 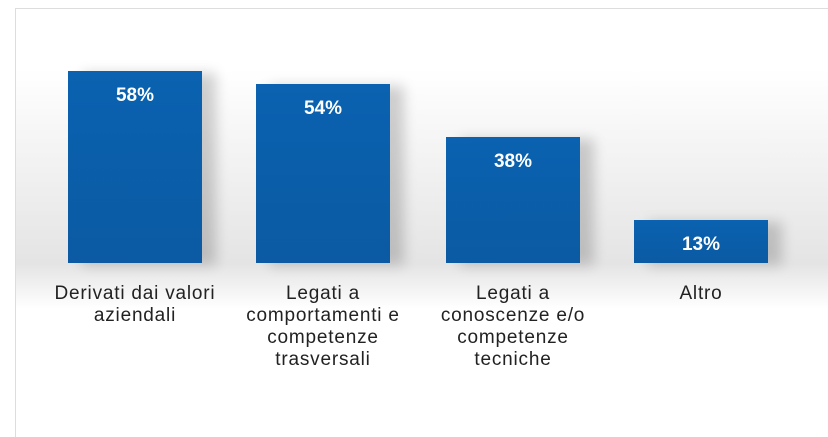 I want to click on value-label: 13%, so click(x=701, y=244).